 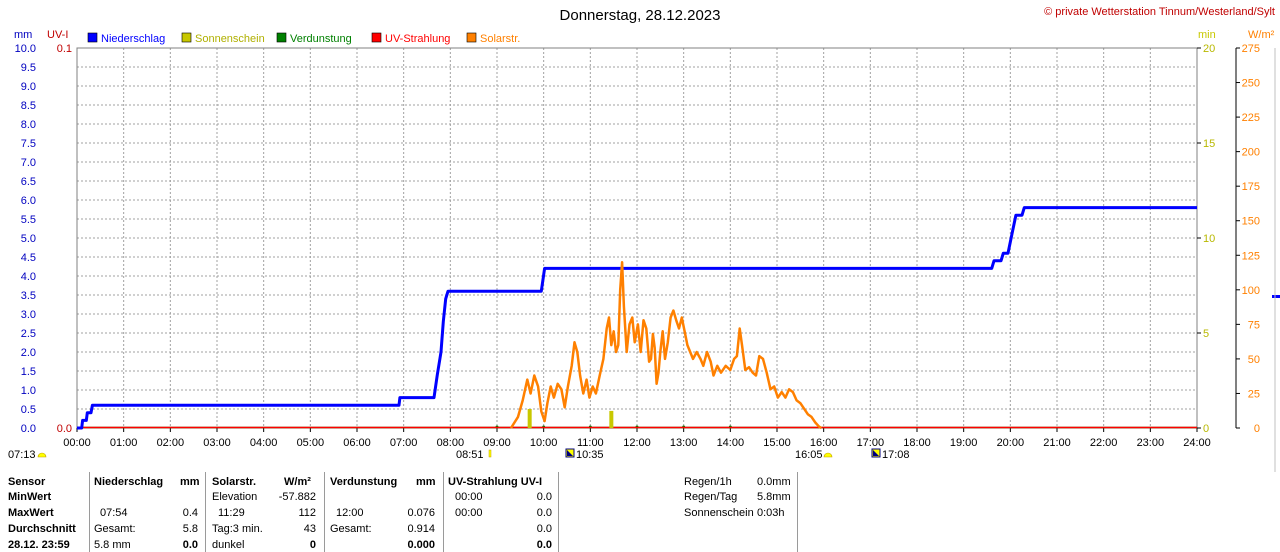 I want to click on x-tick-label: 10:00, so click(x=544, y=443).